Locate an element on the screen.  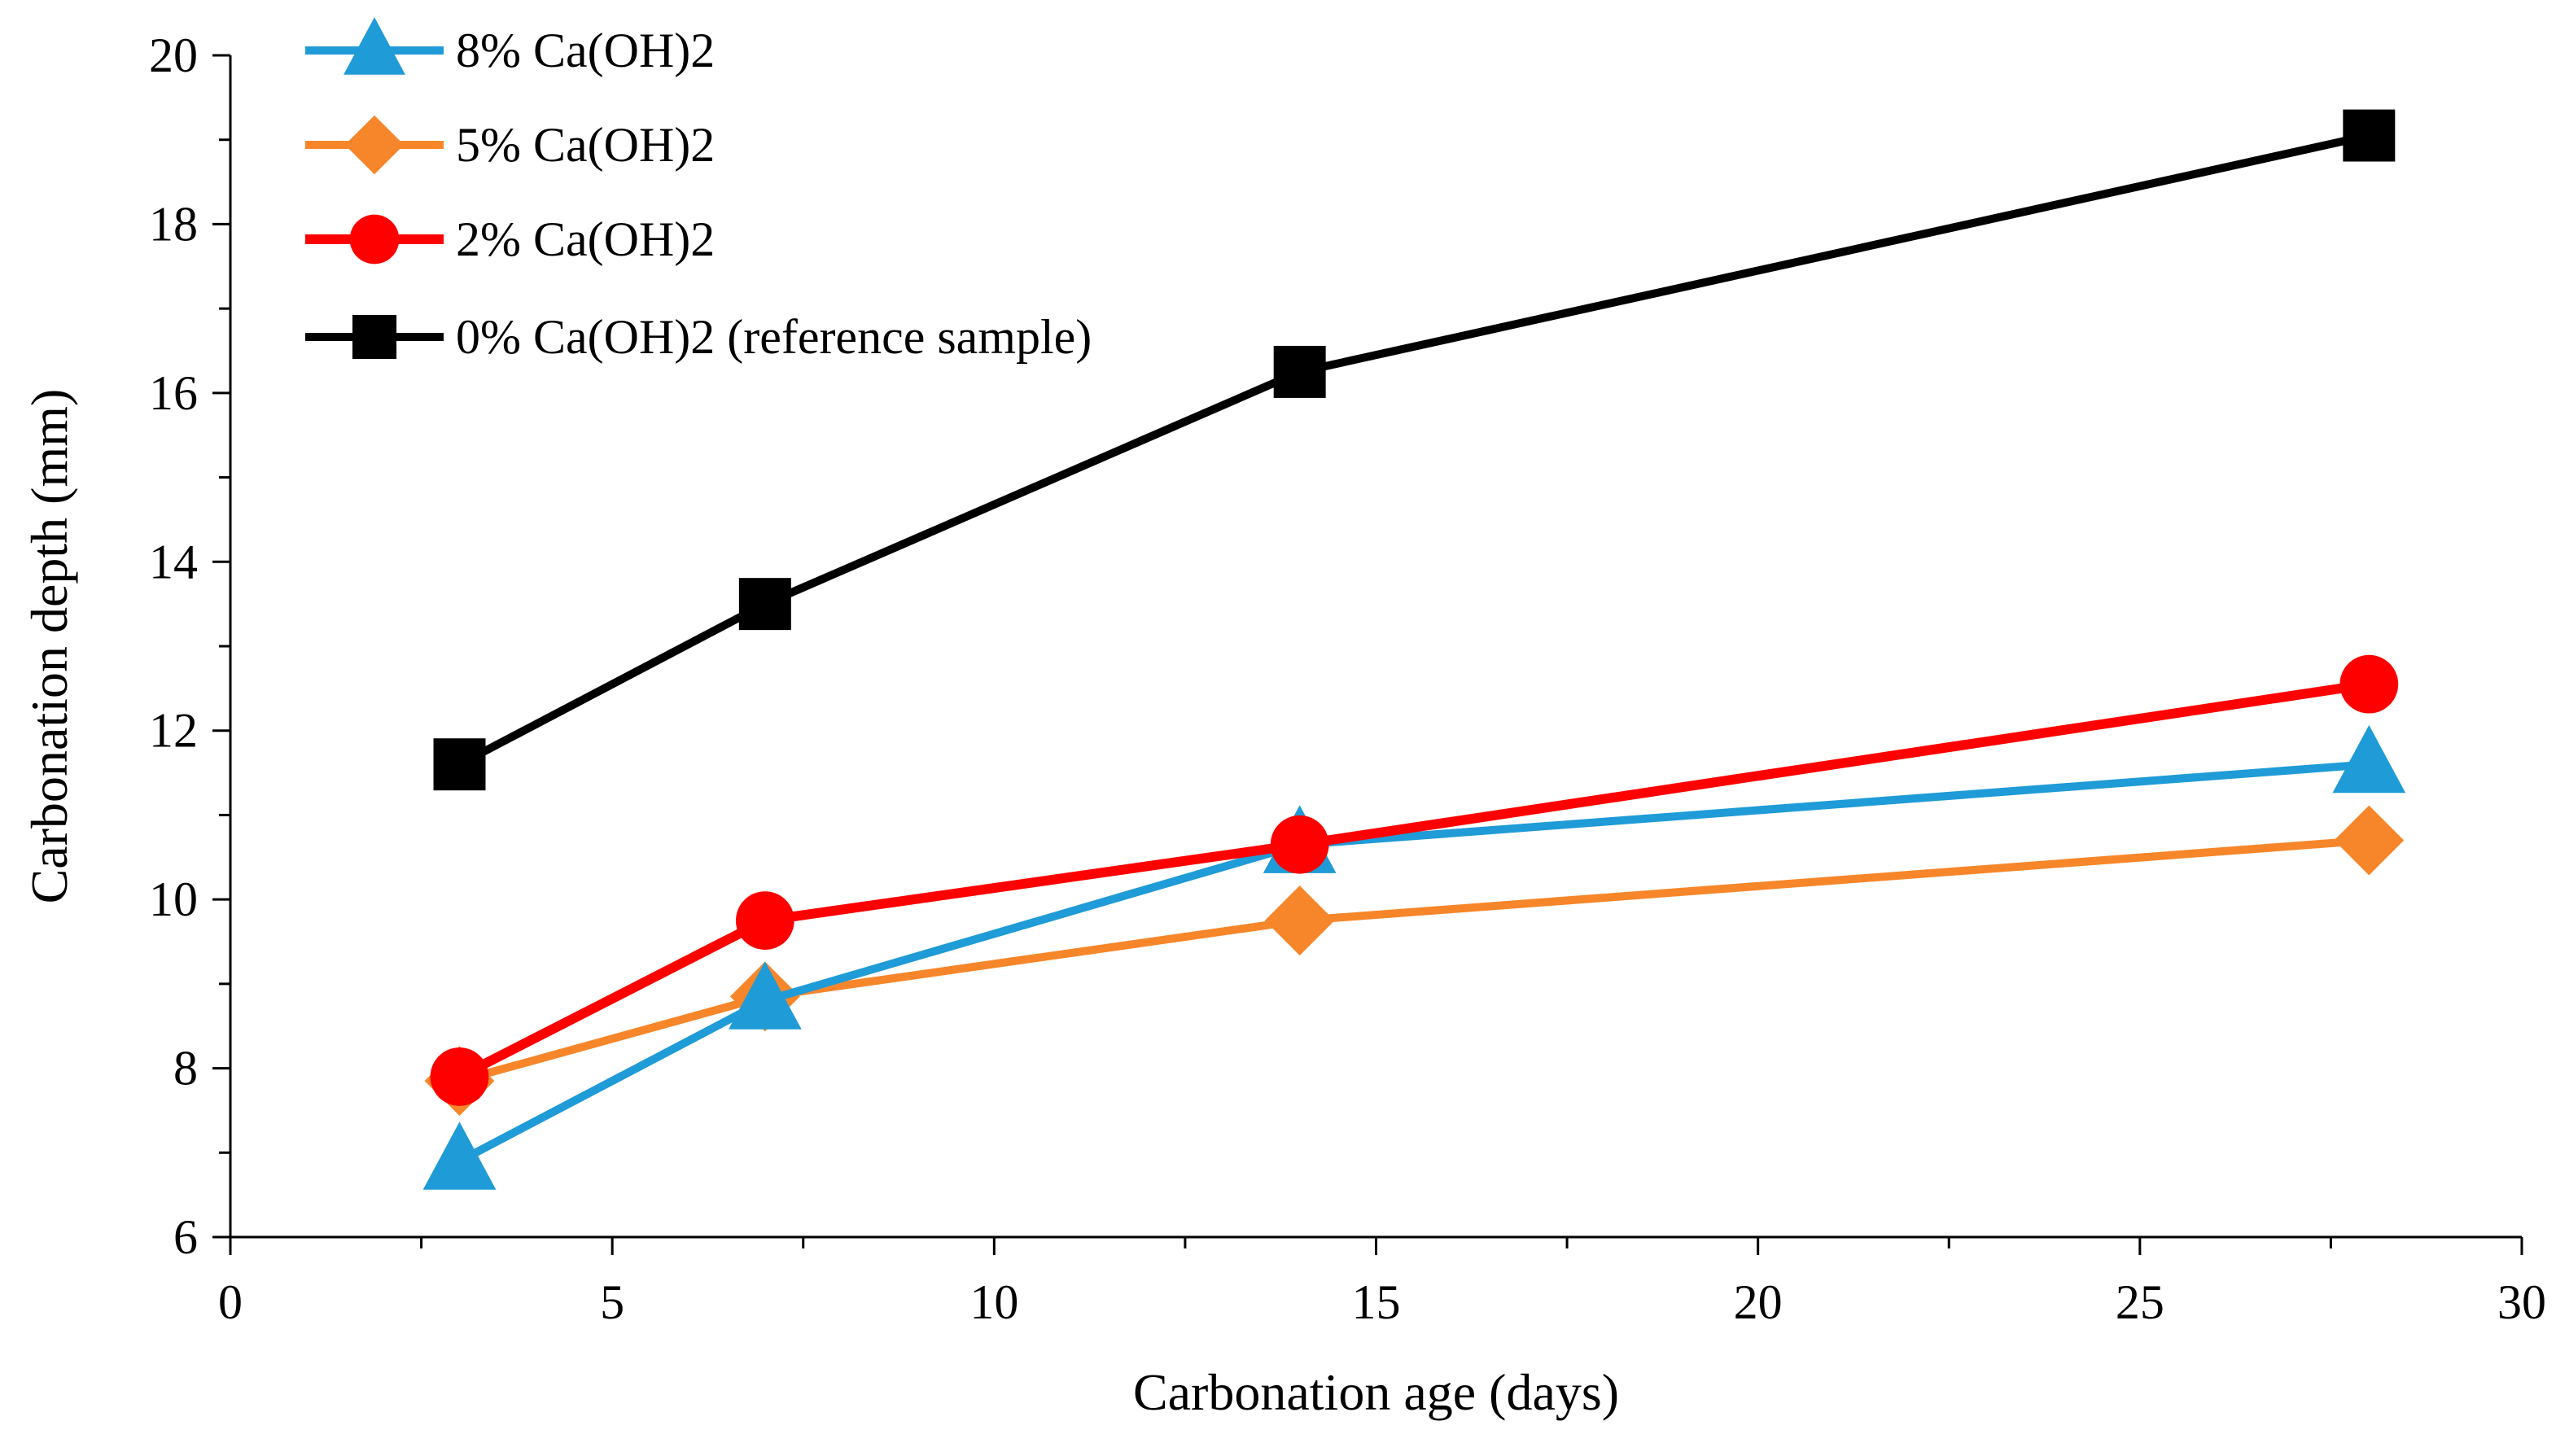
legend-item: 5% Ca(OH)2 is located at coordinates (510, 145).